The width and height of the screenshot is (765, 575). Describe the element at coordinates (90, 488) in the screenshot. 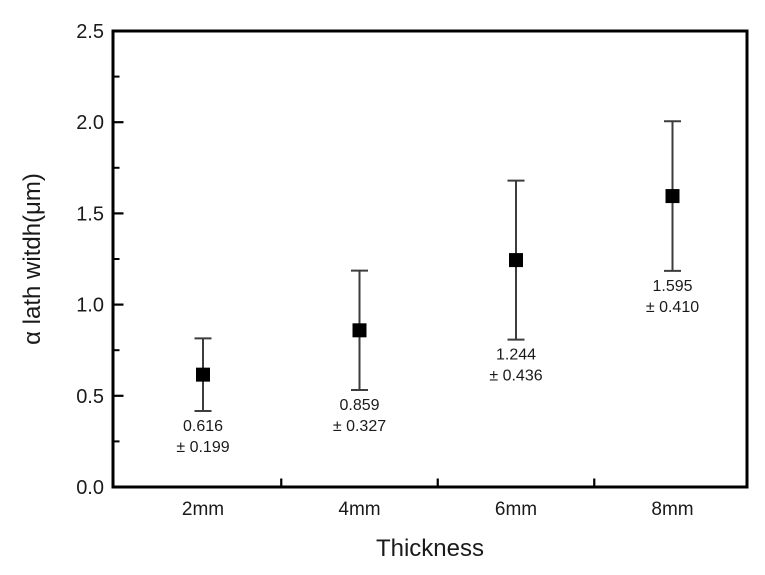

I see `y-tick-label: 0.0` at that location.